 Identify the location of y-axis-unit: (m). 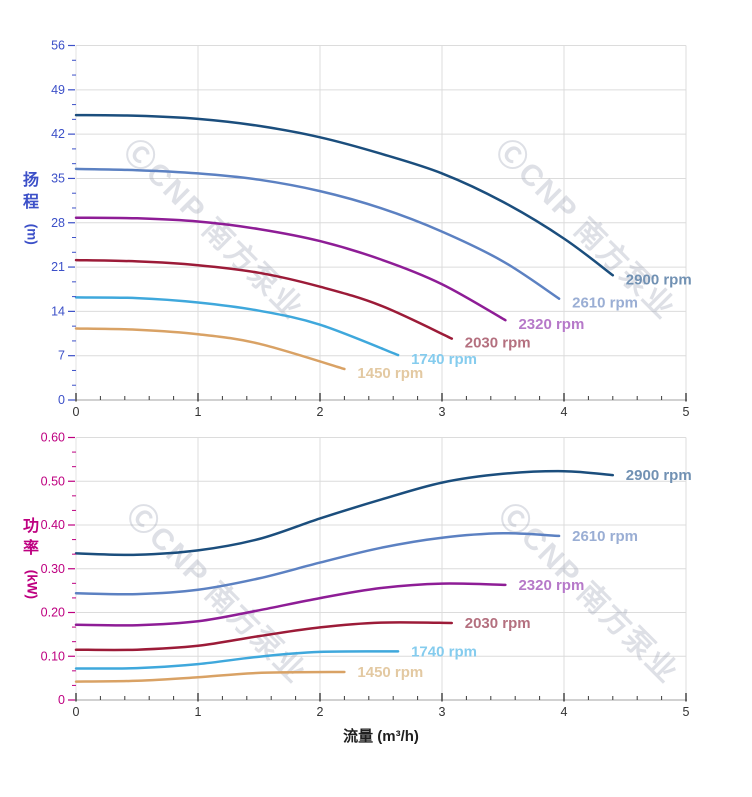
(31, 234).